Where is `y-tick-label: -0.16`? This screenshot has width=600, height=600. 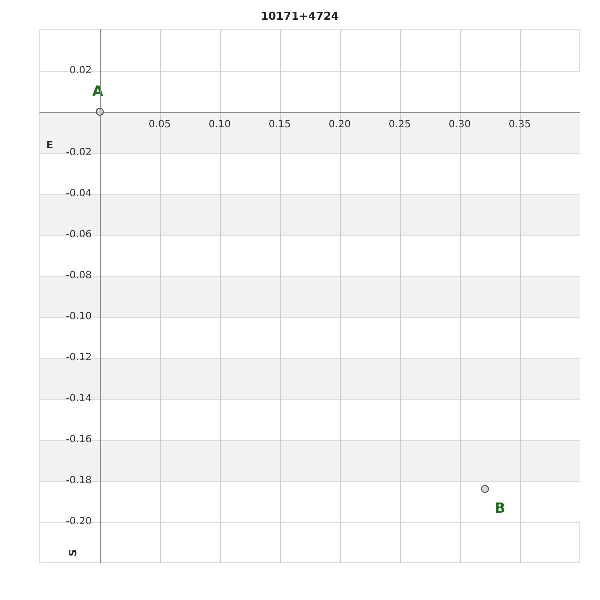
y-tick-label: -0.16 is located at coordinates (79, 440).